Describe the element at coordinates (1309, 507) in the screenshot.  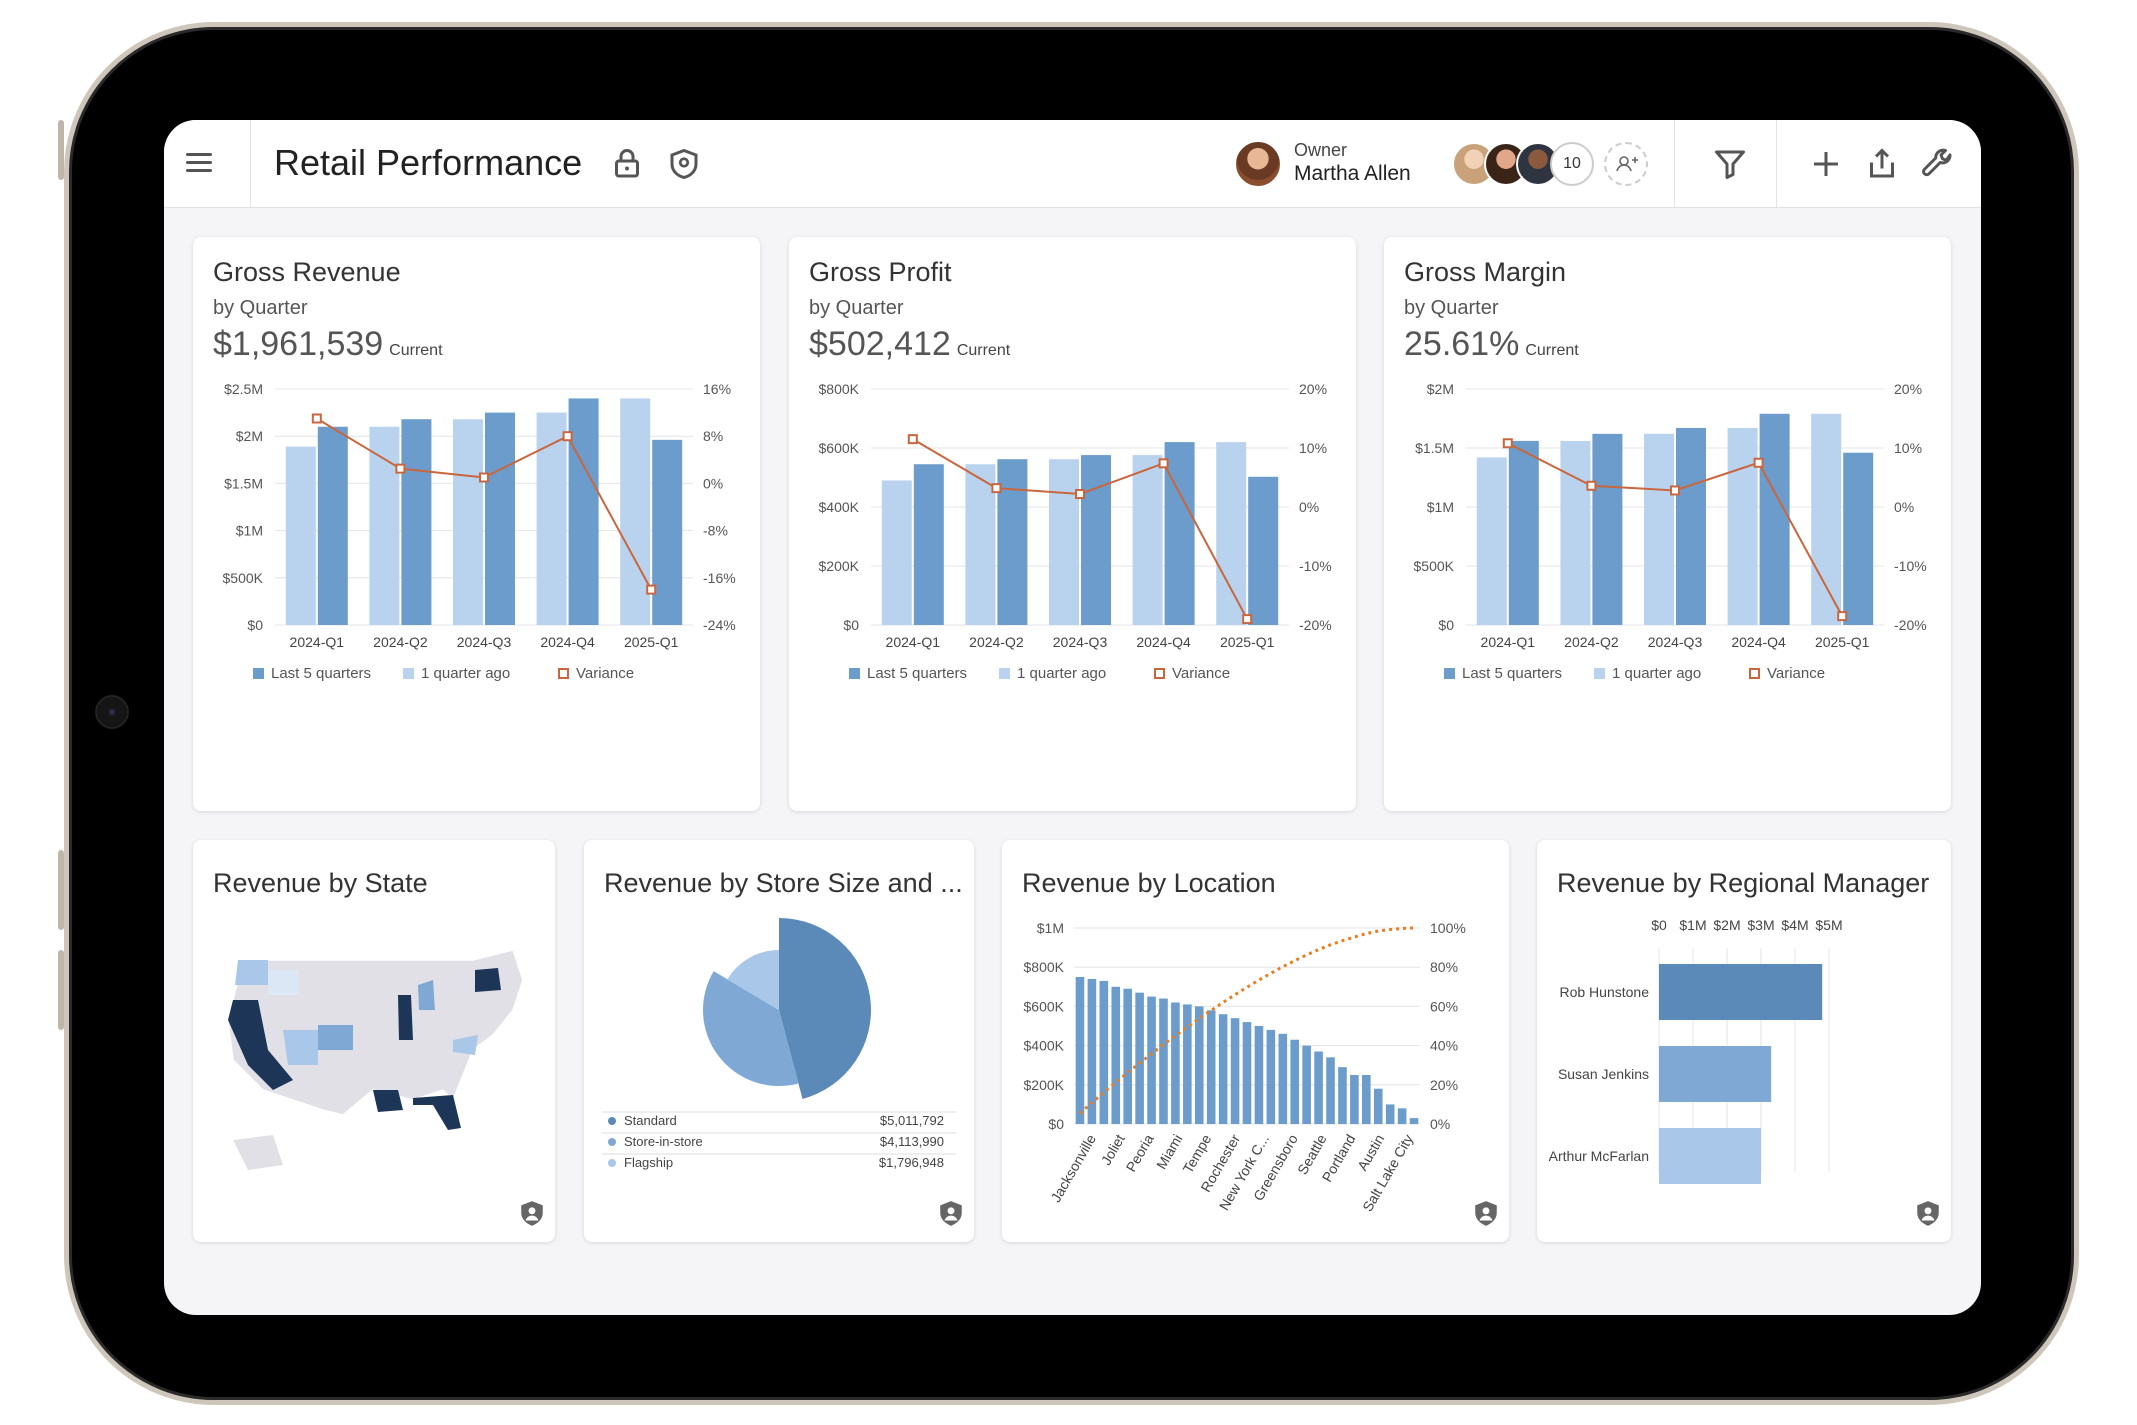
I see `y2-tick-label: 0%` at that location.